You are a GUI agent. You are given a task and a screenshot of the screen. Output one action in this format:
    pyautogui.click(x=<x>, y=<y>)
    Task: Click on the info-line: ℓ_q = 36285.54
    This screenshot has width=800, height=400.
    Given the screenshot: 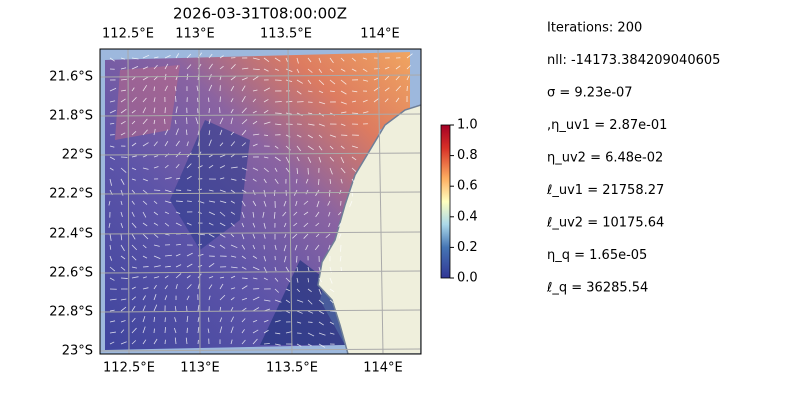 What is the action you would take?
    pyautogui.click(x=597, y=288)
    